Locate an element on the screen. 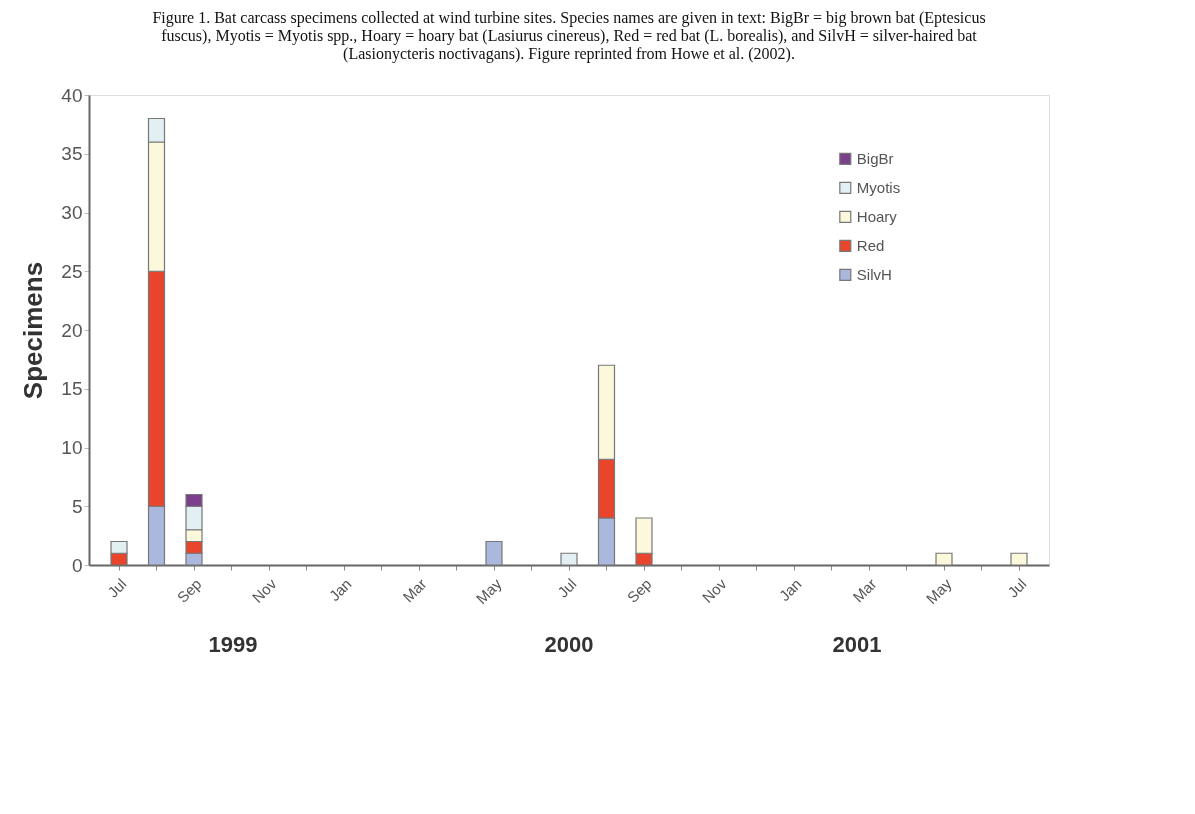 The width and height of the screenshot is (1195, 814). y-tick-label: 0 is located at coordinates (77, 565).